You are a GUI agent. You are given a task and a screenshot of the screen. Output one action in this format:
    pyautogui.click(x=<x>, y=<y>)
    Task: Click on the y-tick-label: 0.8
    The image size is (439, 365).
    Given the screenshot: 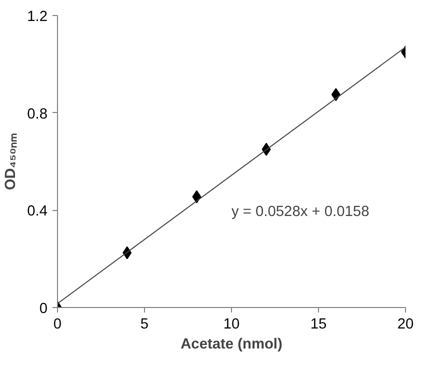 What is the action you would take?
    pyautogui.click(x=37, y=114)
    